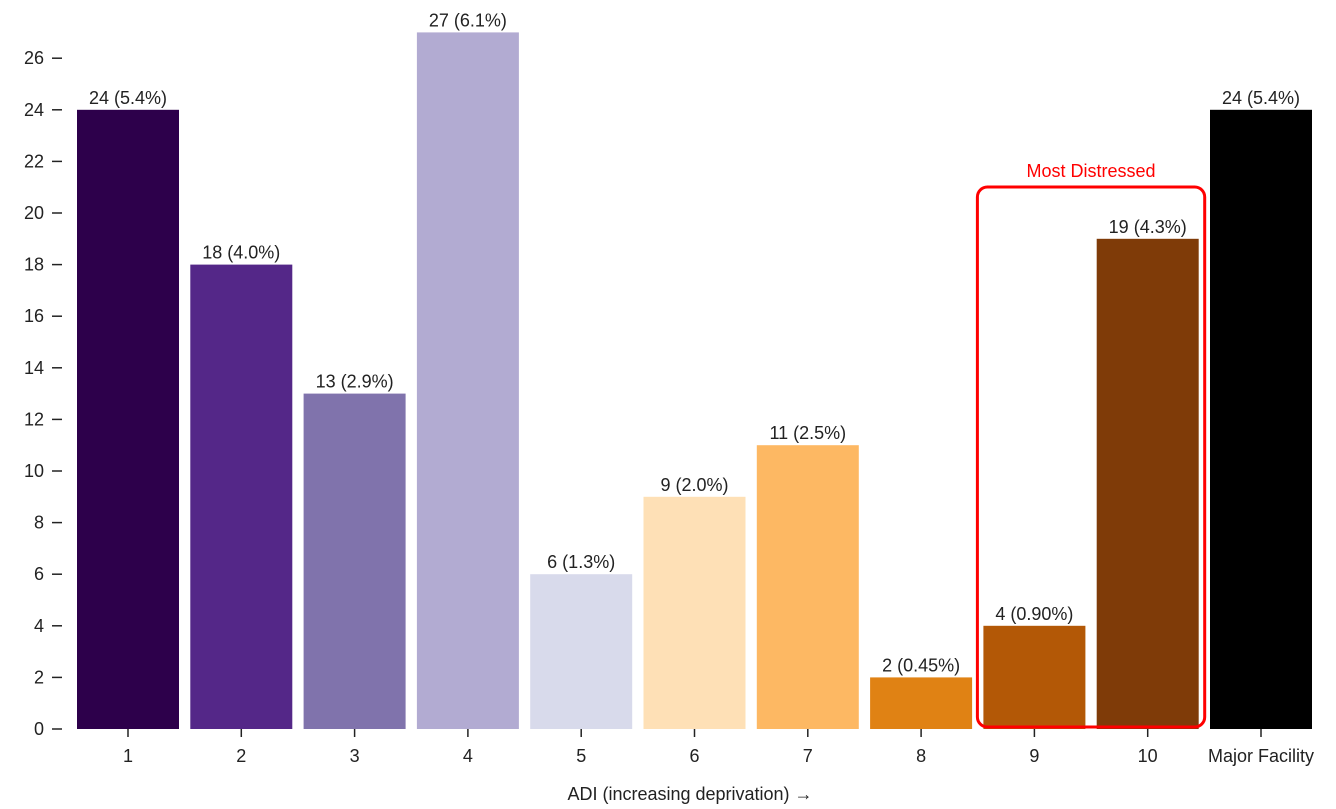 Image resolution: width=1336 pixels, height=809 pixels. What do you see at coordinates (807, 433) in the screenshot?
I see `data-label: 11 (2.5%)` at bounding box center [807, 433].